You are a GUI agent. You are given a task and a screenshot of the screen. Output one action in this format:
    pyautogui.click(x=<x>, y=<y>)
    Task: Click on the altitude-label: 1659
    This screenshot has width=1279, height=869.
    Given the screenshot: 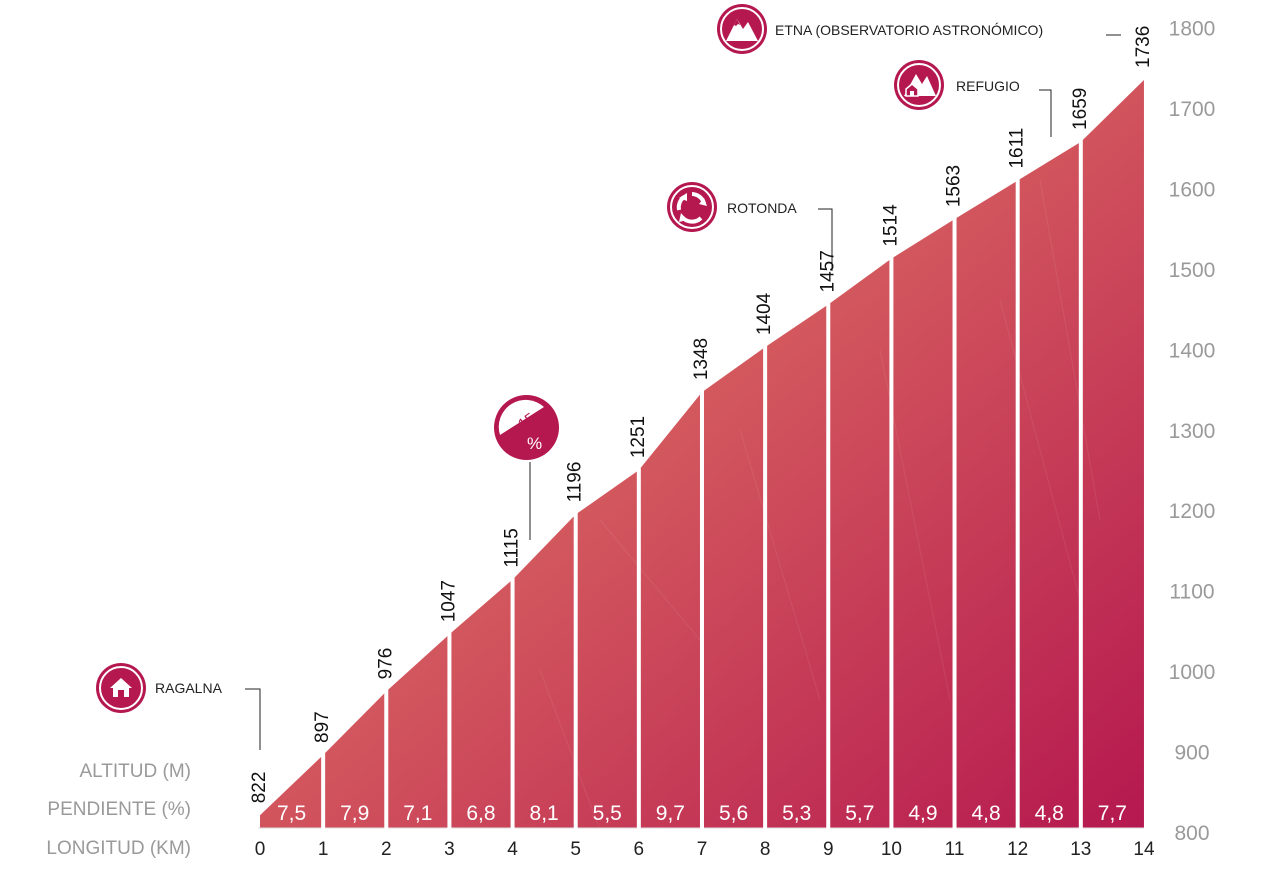 What is the action you would take?
    pyautogui.click(x=1080, y=109)
    